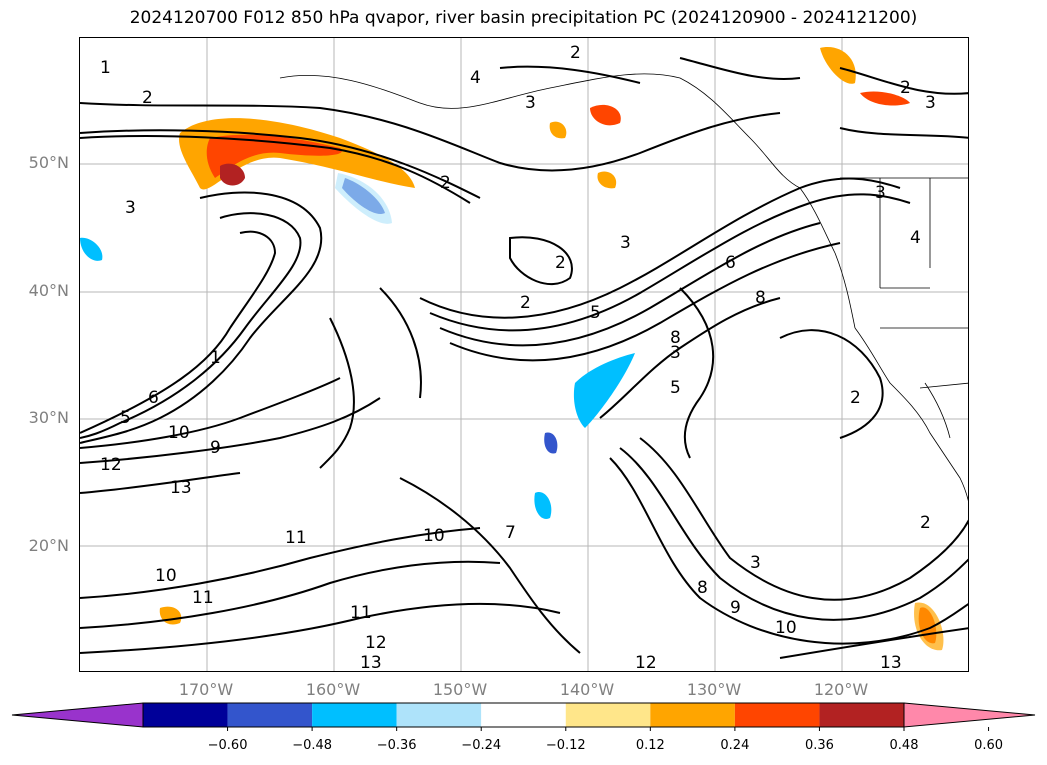  I want to click on colorbar-tick-label: −0.48, so click(312, 745).